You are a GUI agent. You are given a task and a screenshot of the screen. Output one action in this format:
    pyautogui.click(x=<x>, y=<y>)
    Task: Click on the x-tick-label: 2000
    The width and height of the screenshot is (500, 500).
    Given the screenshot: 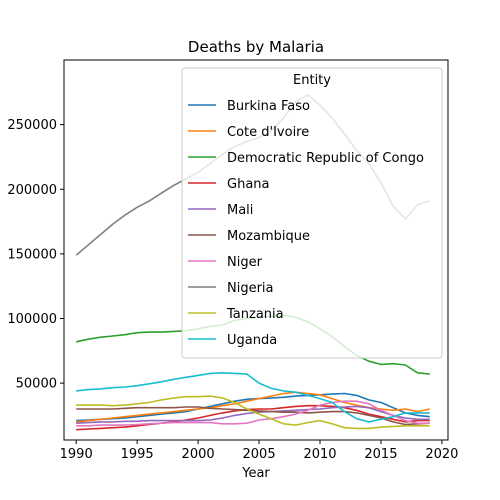 What is the action you would take?
    pyautogui.click(x=198, y=454)
    